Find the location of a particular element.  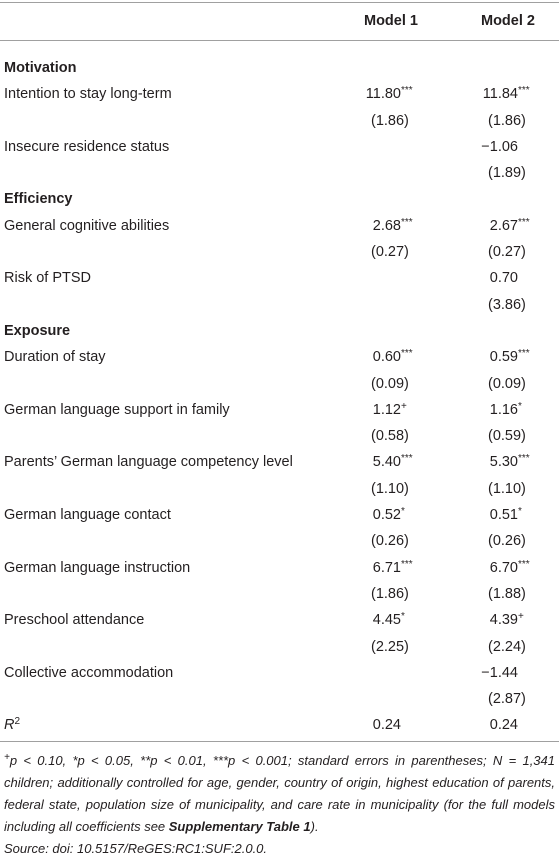

table-row: (3.86) is located at coordinates (279, 305).